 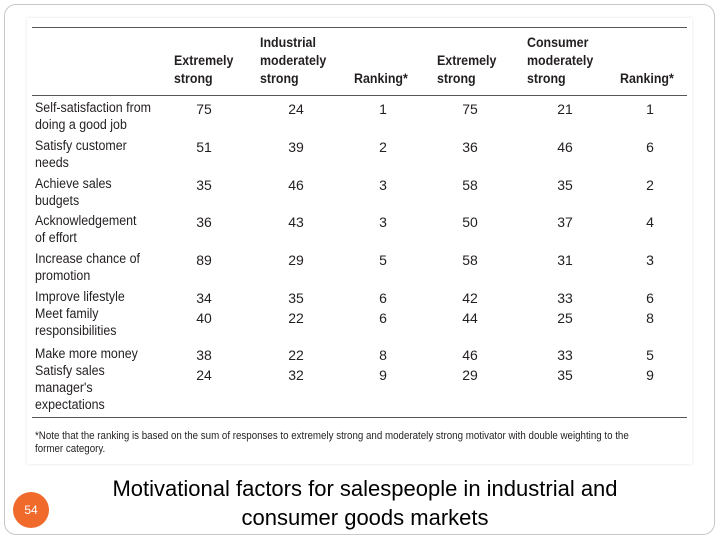 What do you see at coordinates (296, 147) in the screenshot?
I see `cell-industrial-moderately: 39` at bounding box center [296, 147].